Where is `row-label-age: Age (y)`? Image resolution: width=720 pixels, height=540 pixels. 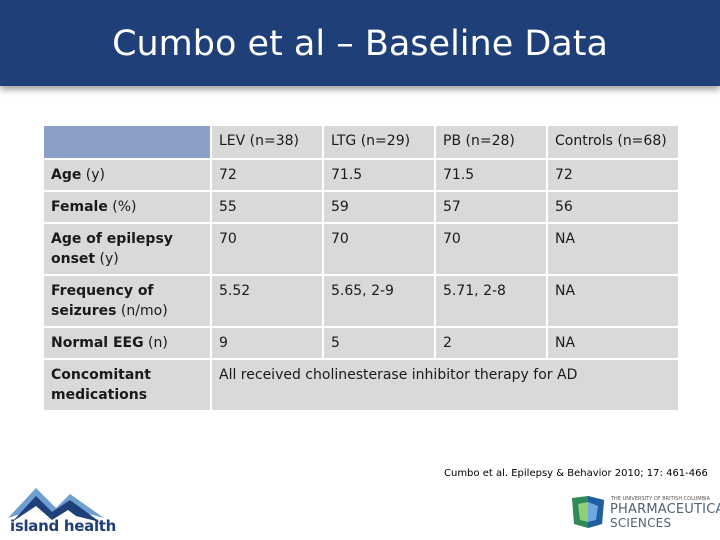 row-label-age: Age (y) is located at coordinates (127, 175).